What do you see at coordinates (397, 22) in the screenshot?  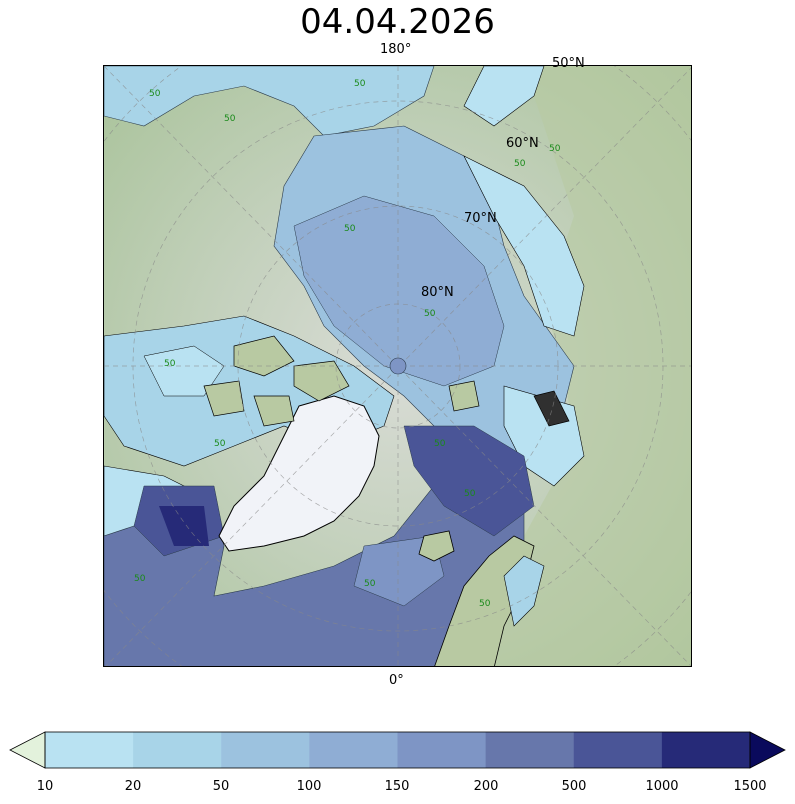 I see `map-title: 04.04.2026` at bounding box center [397, 22].